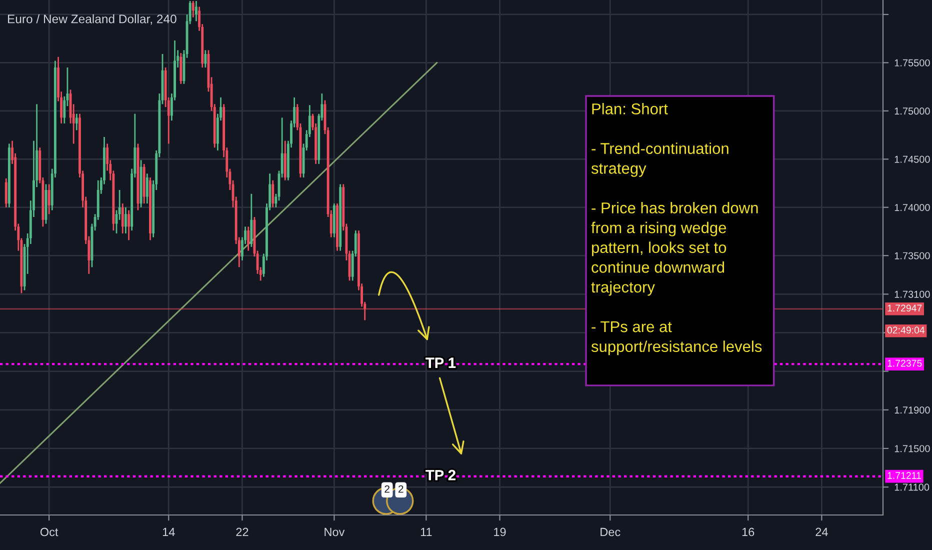 This screenshot has height=550, width=932. I want to click on x-tick-label: 14, so click(168, 532).